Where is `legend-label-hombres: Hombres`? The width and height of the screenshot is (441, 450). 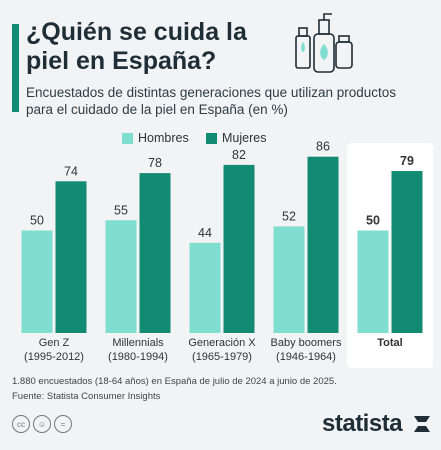 legend-label-hombres: Hombres is located at coordinates (163, 138).